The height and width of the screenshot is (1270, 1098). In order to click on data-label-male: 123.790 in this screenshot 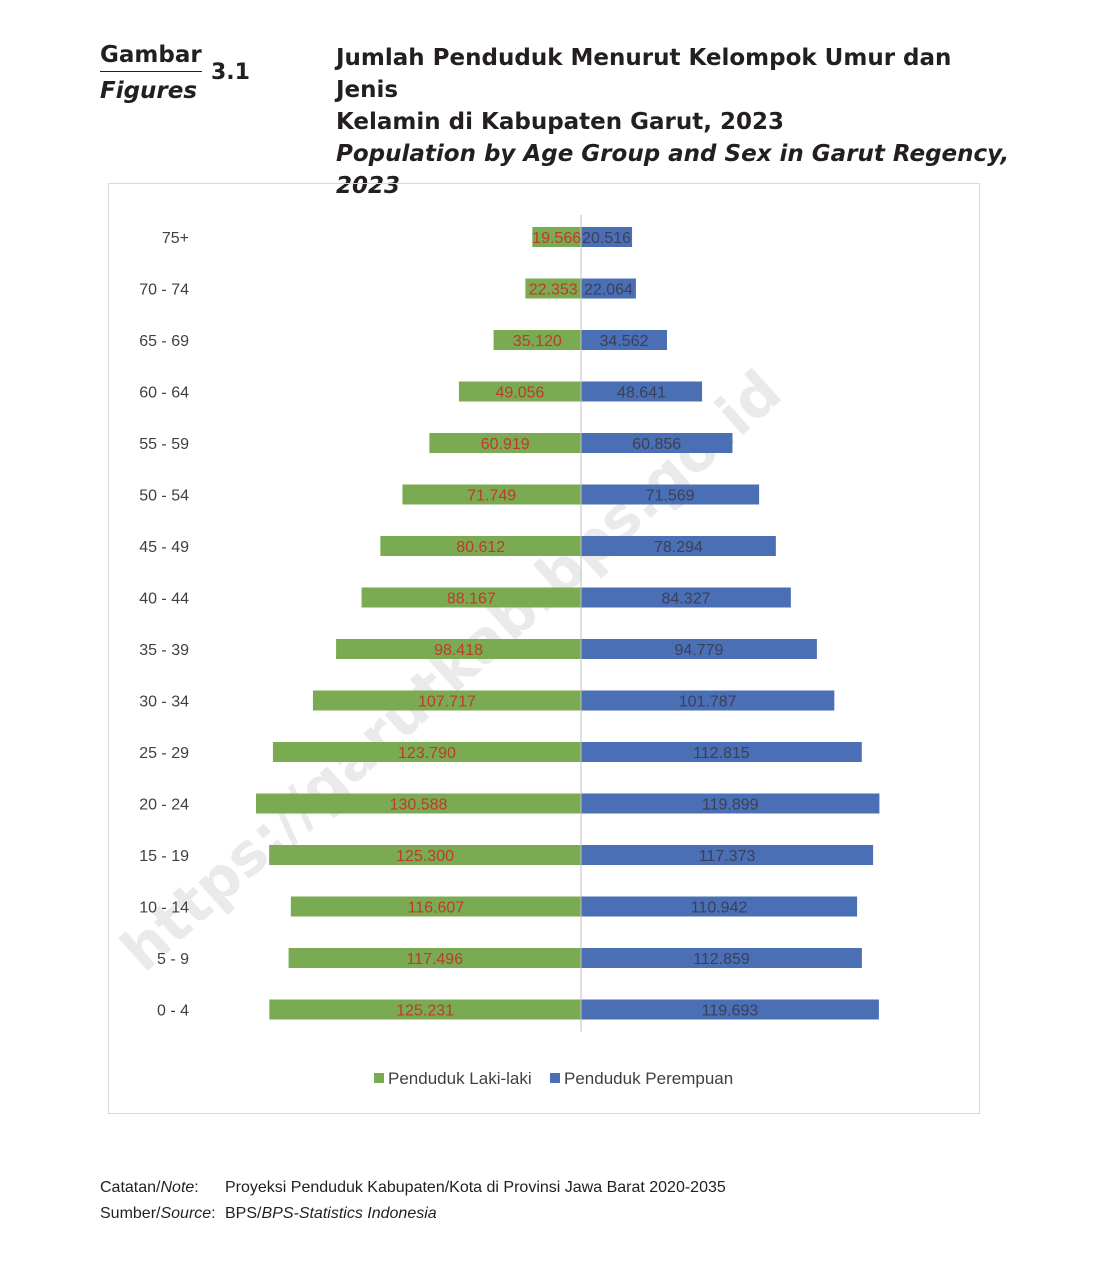, I will do `click(427, 753)`.